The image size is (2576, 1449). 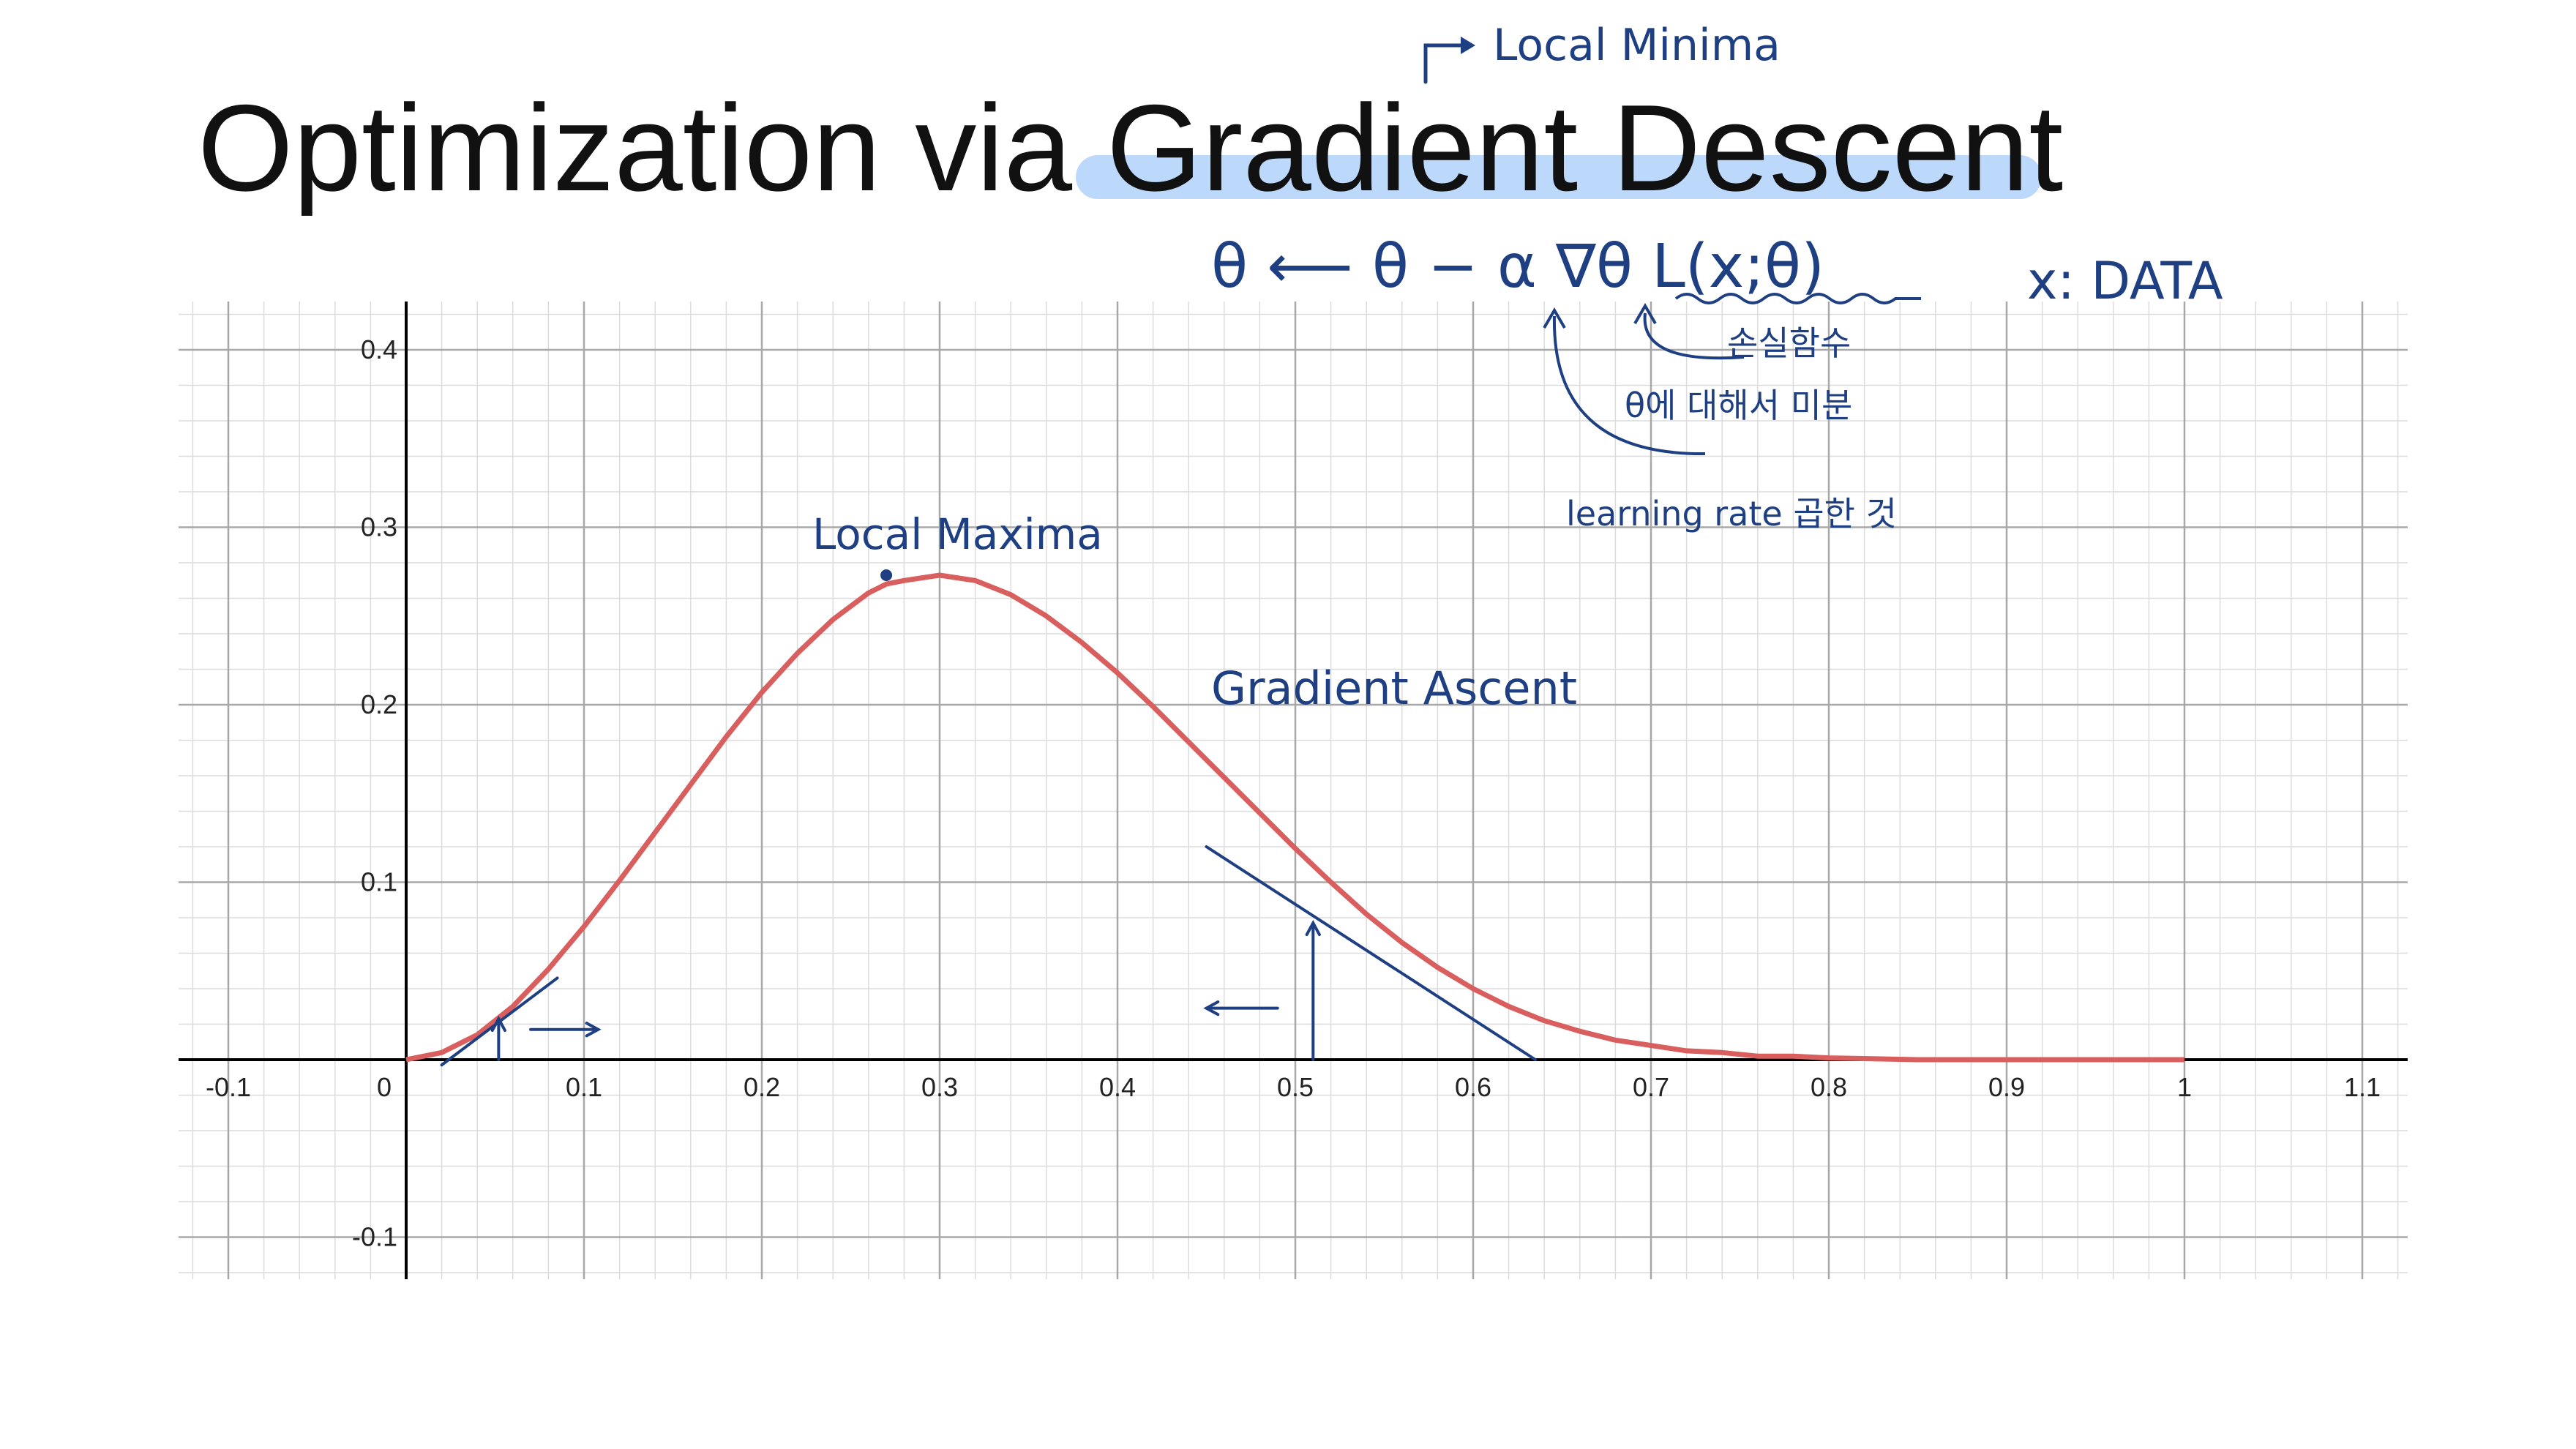 What do you see at coordinates (1131, 148) in the screenshot?
I see `slide-title: Optimization via Gradient Descent` at bounding box center [1131, 148].